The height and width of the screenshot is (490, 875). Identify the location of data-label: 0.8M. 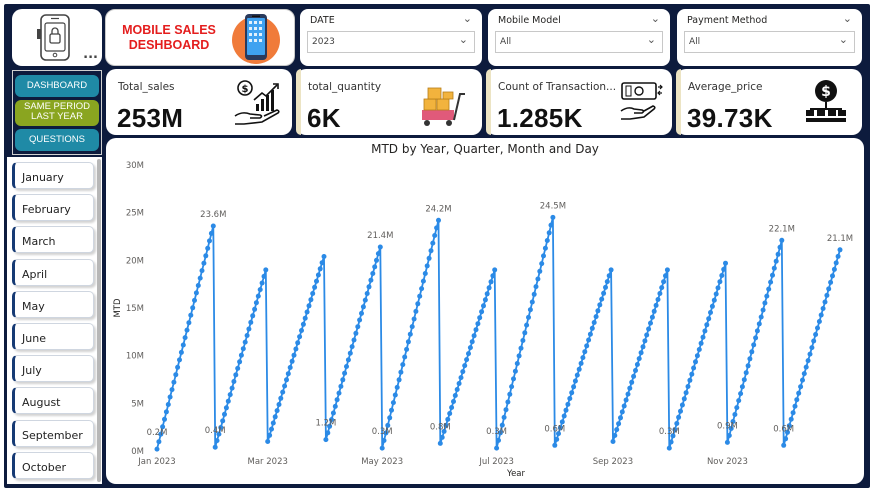
(440, 427).